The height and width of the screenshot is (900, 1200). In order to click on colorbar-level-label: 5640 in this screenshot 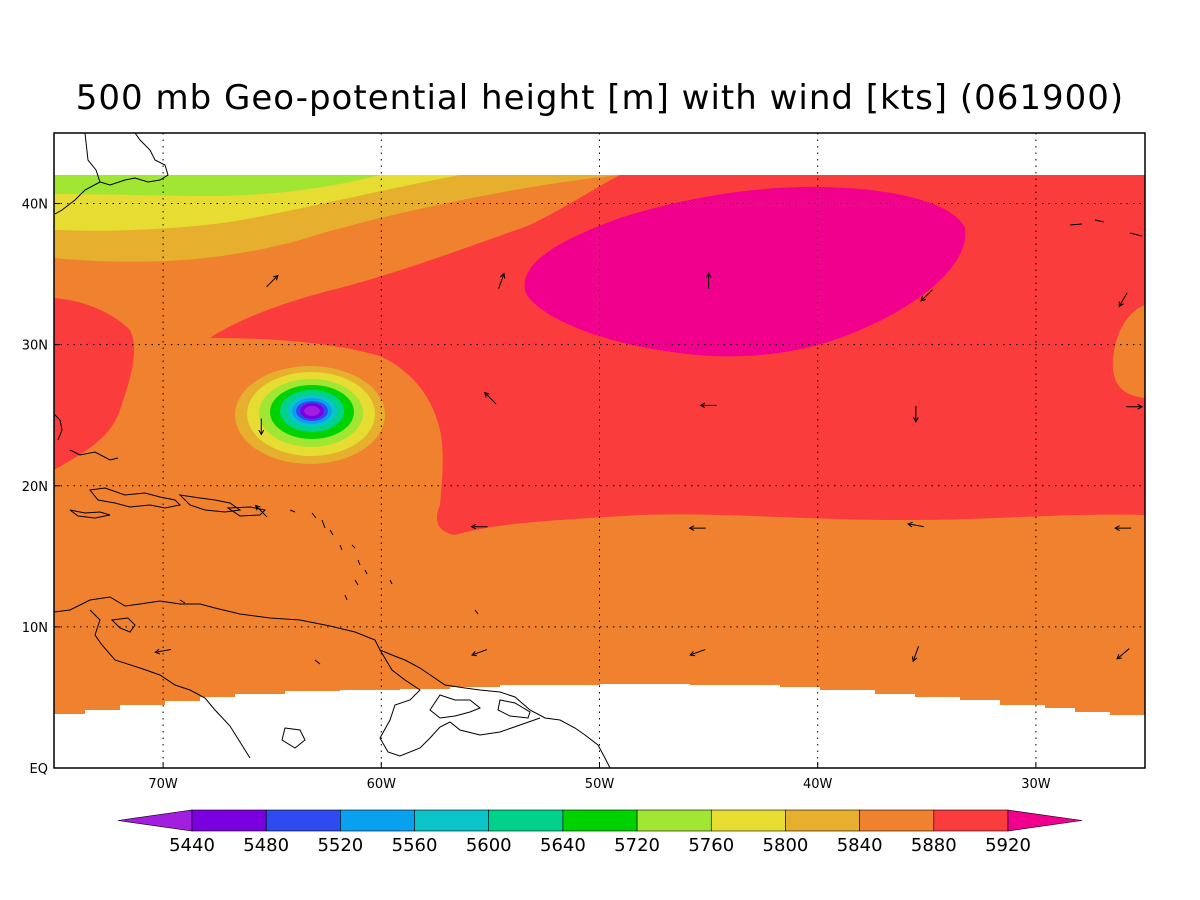, I will do `click(563, 845)`.